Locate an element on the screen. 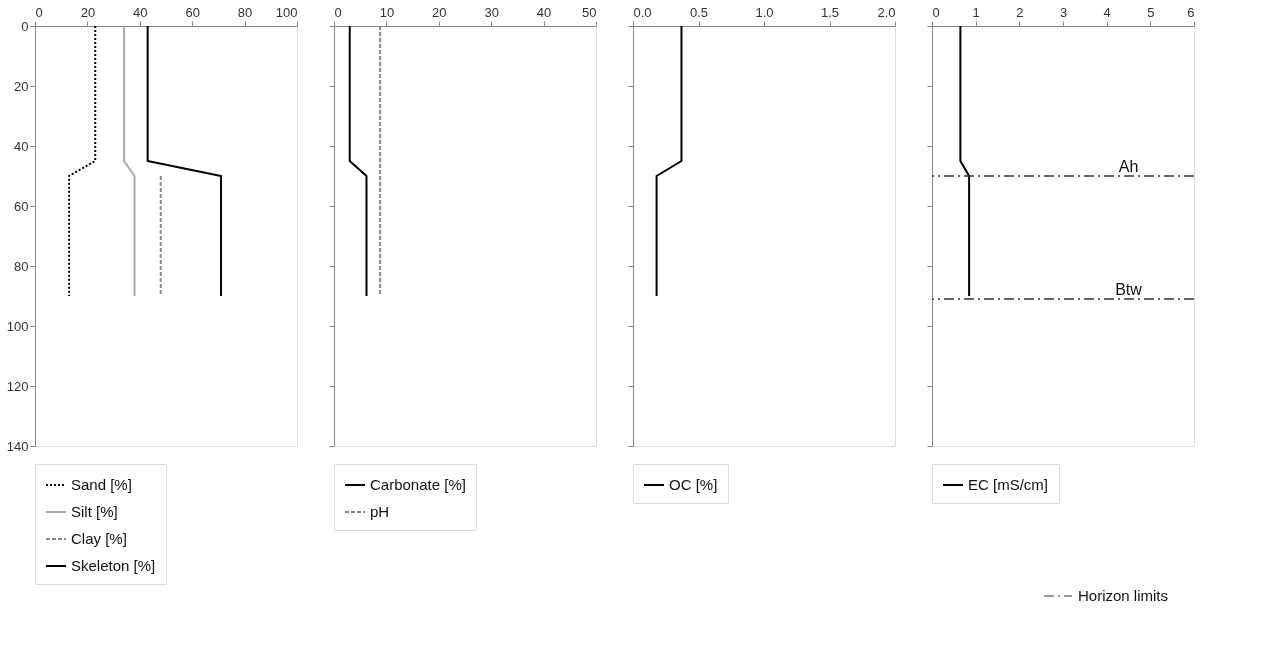  x-tick-label: 3 is located at coordinates (1063, 12).